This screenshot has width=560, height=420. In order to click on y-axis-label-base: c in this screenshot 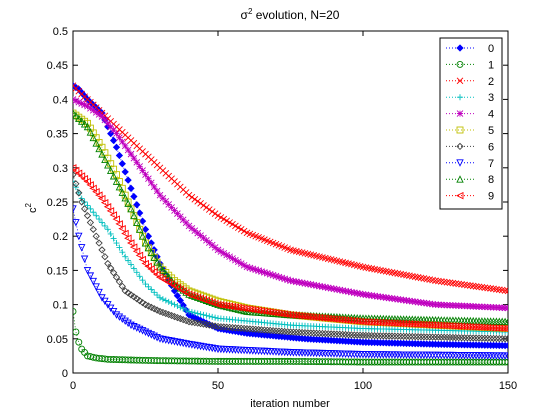, I will do `click(33, 210)`.